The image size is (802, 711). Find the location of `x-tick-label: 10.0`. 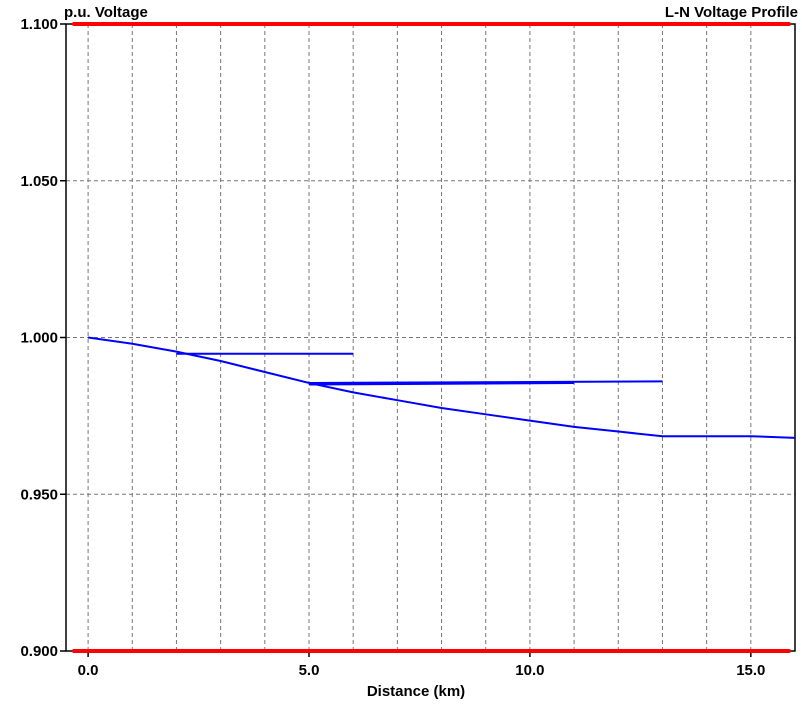

x-tick-label: 10.0 is located at coordinates (529, 670).